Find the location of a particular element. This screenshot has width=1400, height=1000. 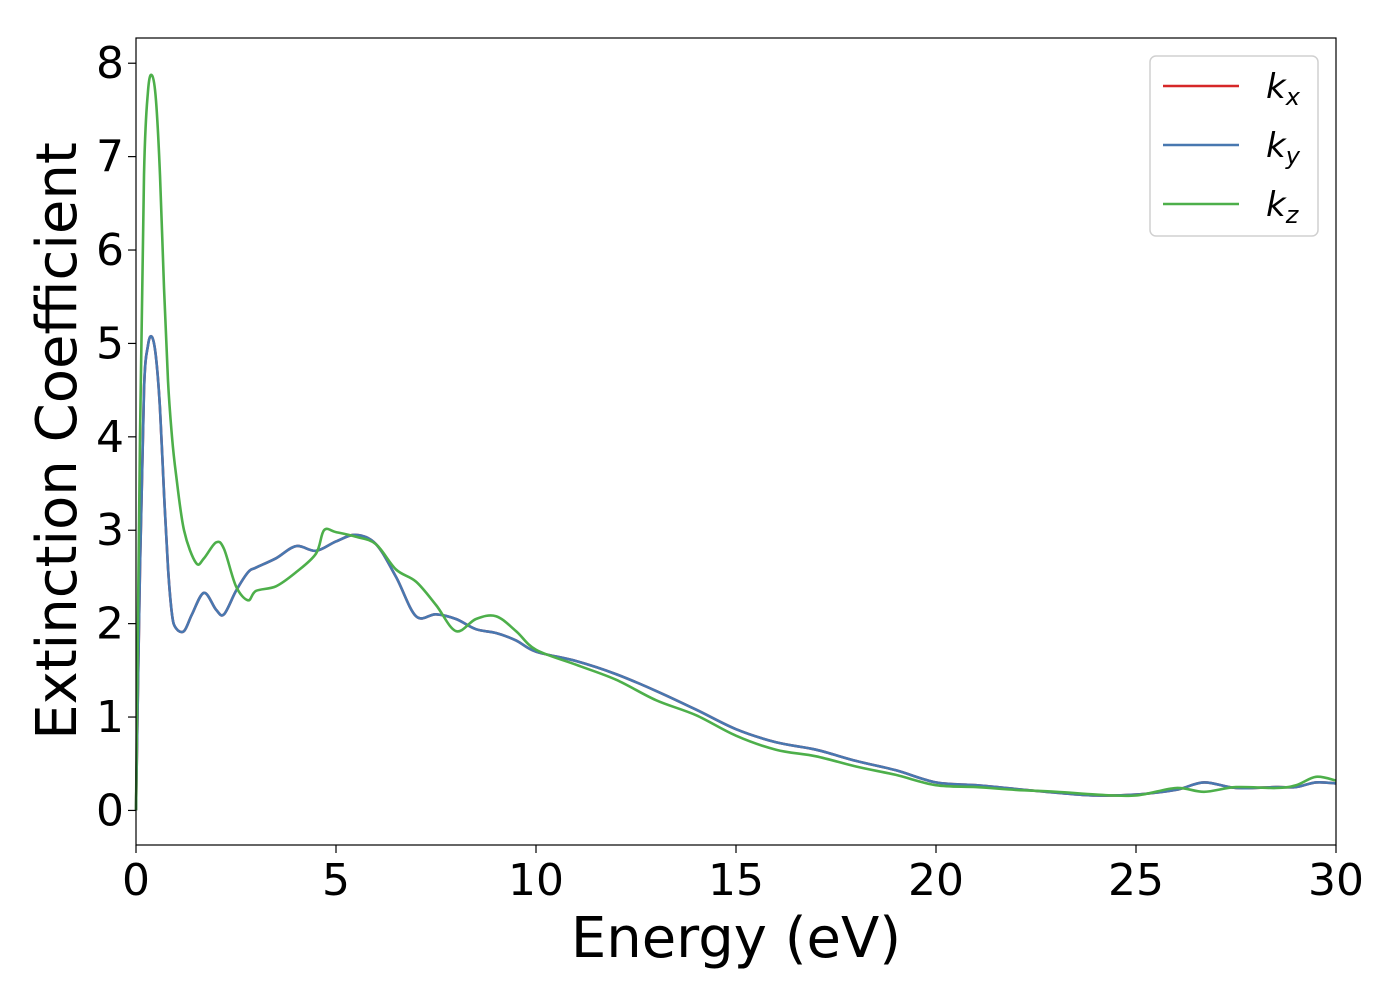

y-tick-label: 4 is located at coordinates (110, 437).